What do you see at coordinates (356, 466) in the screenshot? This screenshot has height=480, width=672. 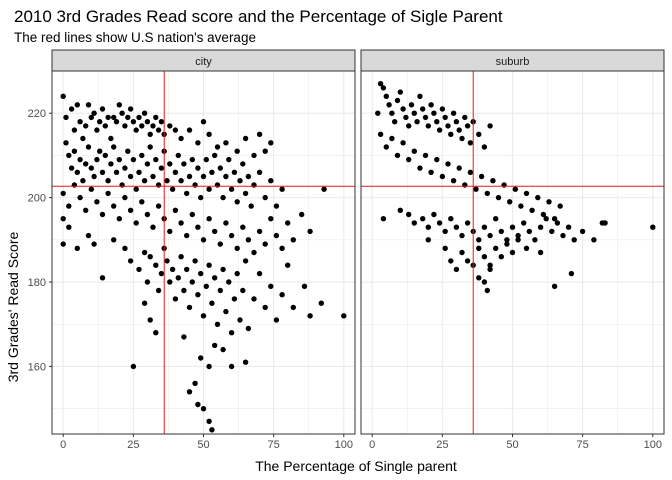 I see `x-axis-label: The Percentage of Single parent` at bounding box center [356, 466].